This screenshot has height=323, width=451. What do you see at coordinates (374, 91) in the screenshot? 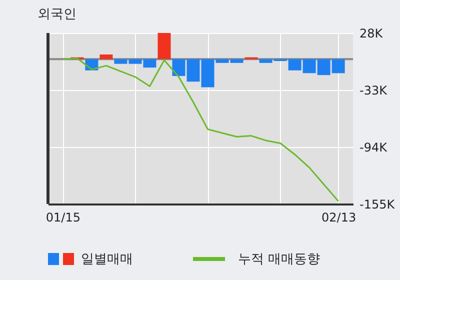
I see `y-tick-label: -33K` at bounding box center [374, 91].